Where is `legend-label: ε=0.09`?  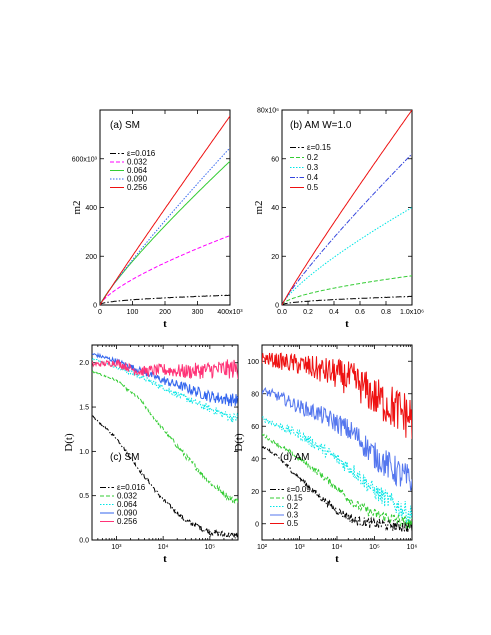
legend-label: ε=0.09 is located at coordinates (299, 489).